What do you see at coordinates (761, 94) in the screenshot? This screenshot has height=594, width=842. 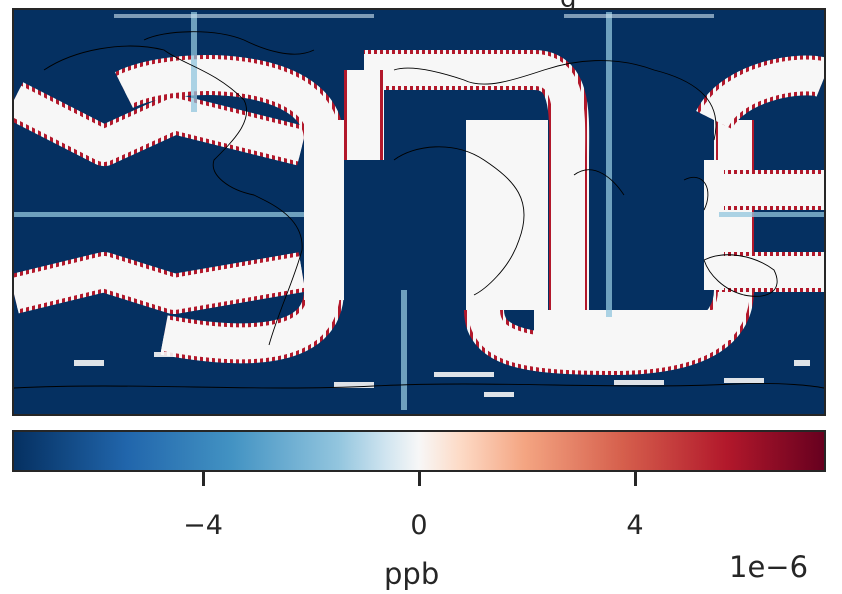 I see `east-upper-link` at bounding box center [761, 94].